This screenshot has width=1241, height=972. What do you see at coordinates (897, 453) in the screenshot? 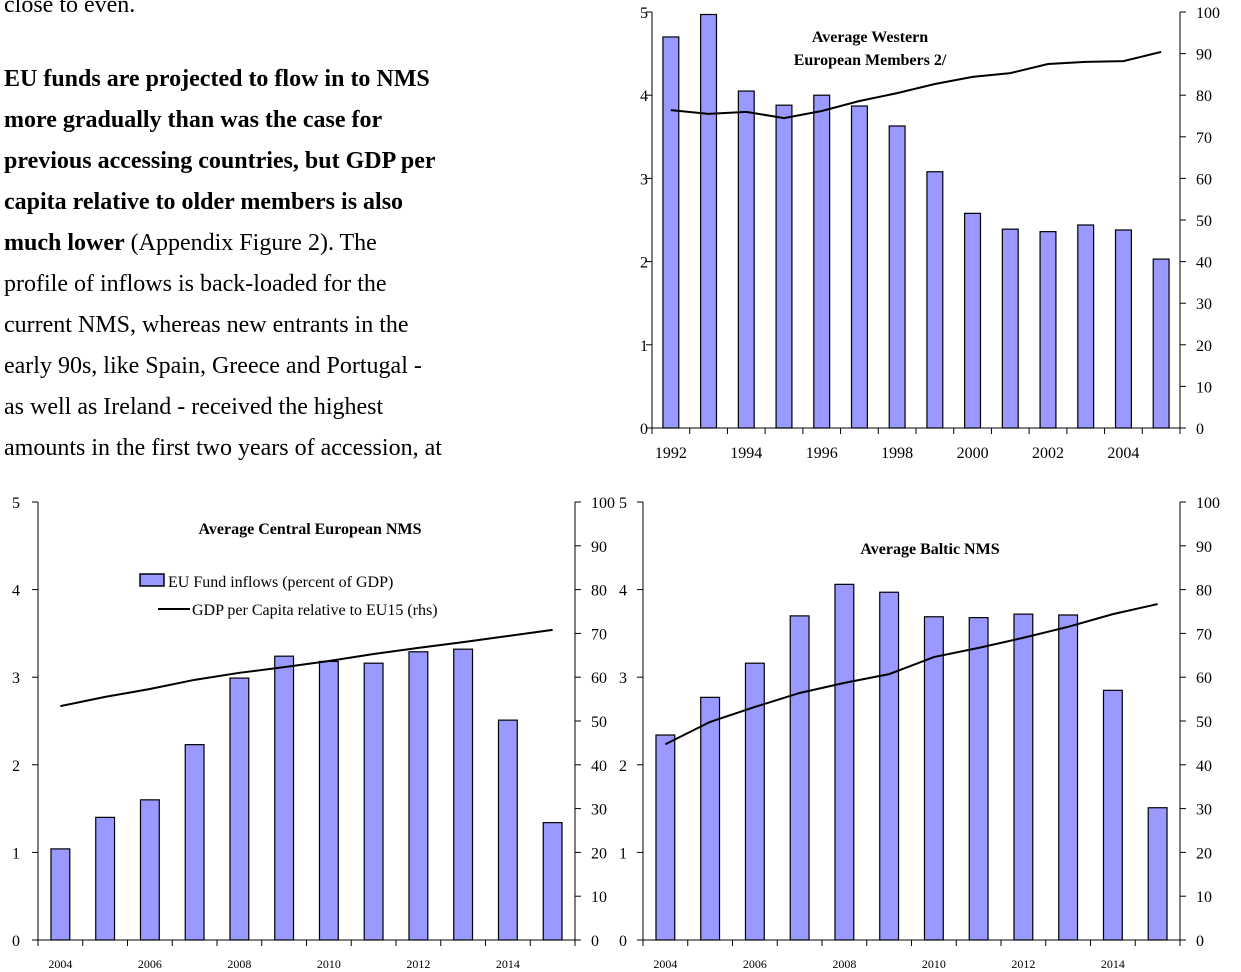
I see `x-tick-label: 1998` at bounding box center [897, 453].